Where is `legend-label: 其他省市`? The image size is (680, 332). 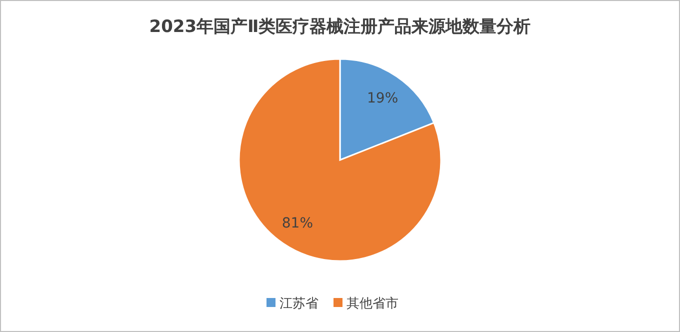
legend-label: 其他省市 is located at coordinates (372, 304).